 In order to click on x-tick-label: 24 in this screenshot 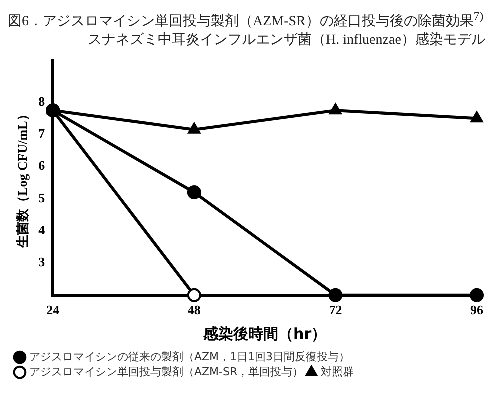, I will do `click(53, 310)`.